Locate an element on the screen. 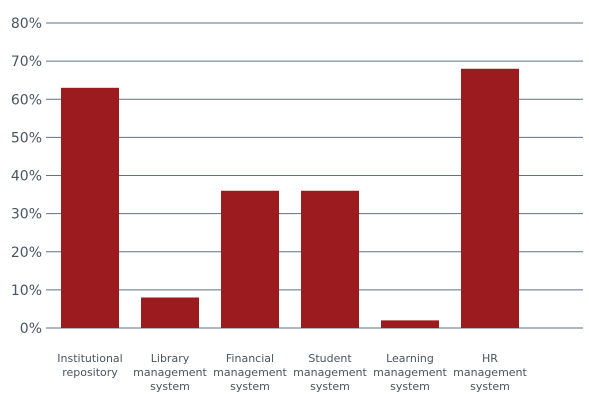 This screenshot has height=394, width=589. y-tick-label: 30% is located at coordinates (26, 215).